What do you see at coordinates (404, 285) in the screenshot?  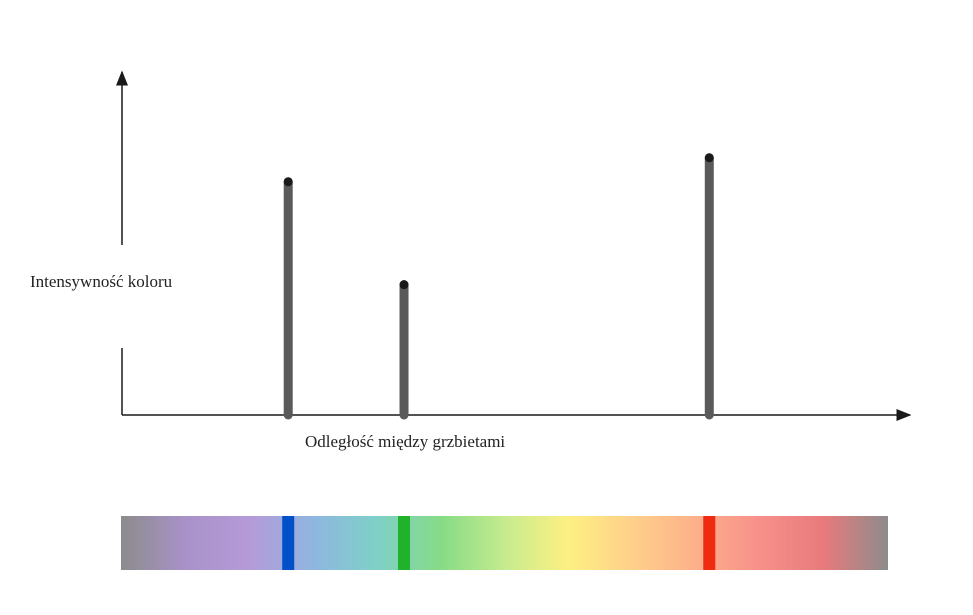 I see `peak-green-tip` at bounding box center [404, 285].